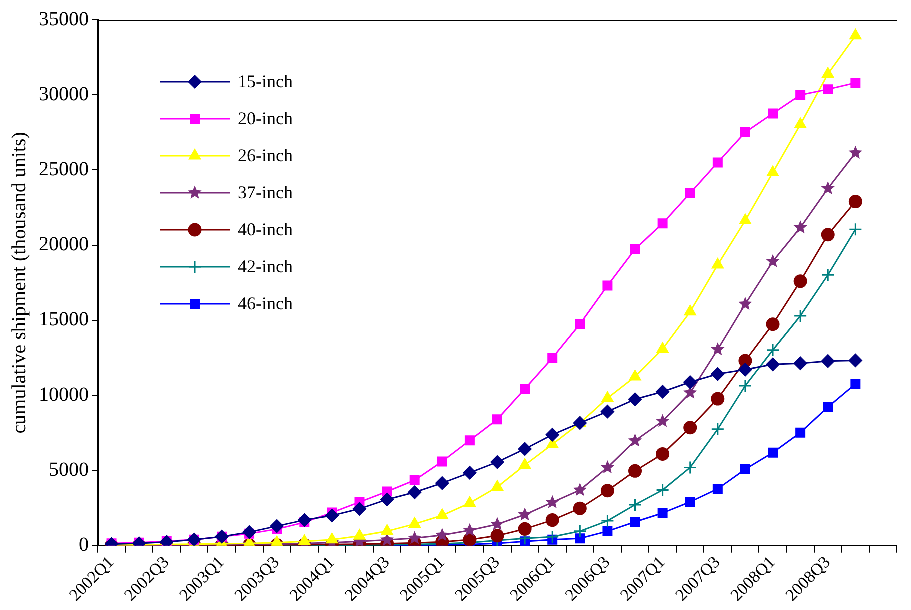  I want to click on legend-label: 37-inch, so click(265, 192).